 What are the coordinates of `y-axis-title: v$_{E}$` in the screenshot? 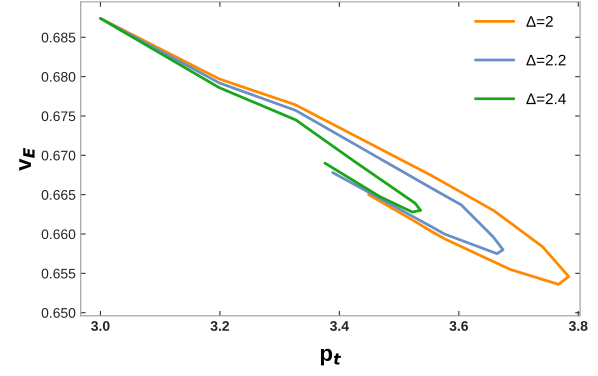 It's located at (27, 159).